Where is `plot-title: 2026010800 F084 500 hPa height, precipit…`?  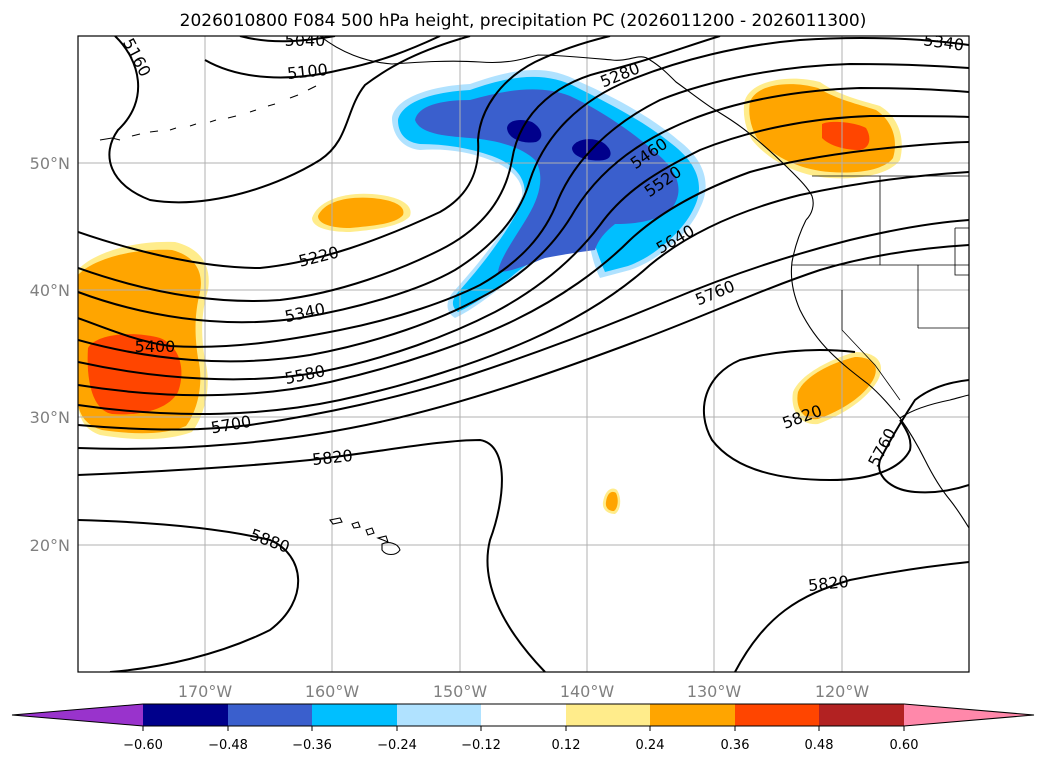
plot-title: 2026010800 F084 500 hPa height, precipit… is located at coordinates (523, 21).